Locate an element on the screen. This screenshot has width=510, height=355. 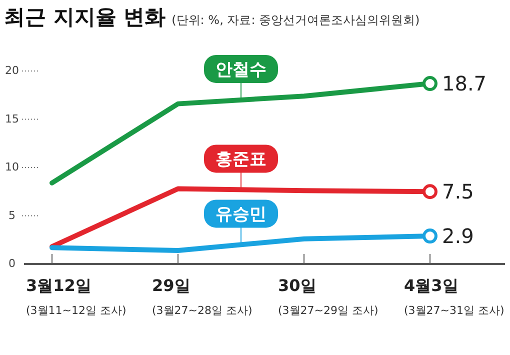
series-label: 안철수 is located at coordinates (241, 70).